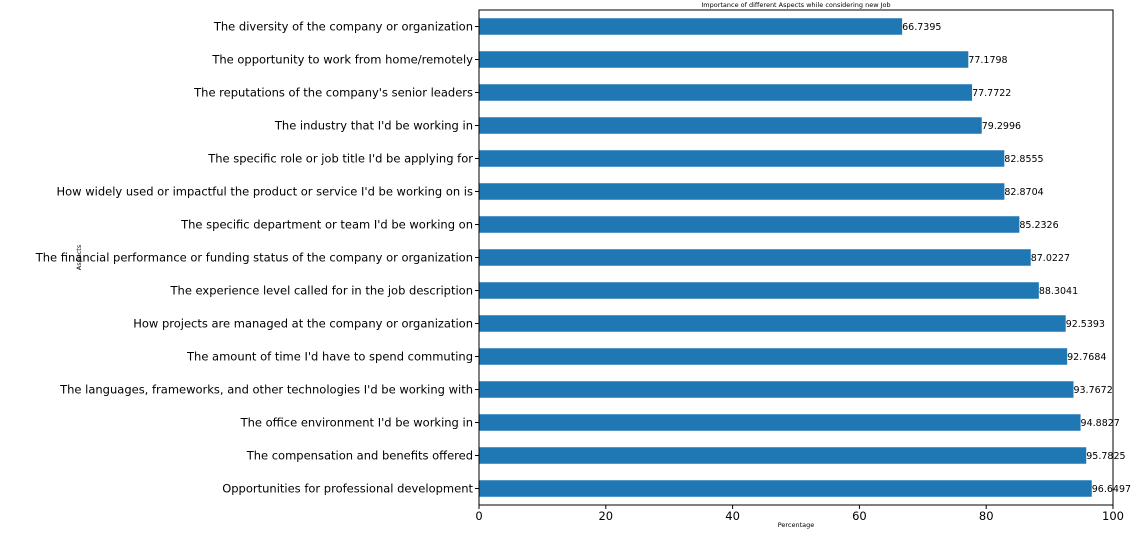 Image resolution: width=1140 pixels, height=534 pixels. I want to click on value-label: 92.7684, so click(1086, 357).